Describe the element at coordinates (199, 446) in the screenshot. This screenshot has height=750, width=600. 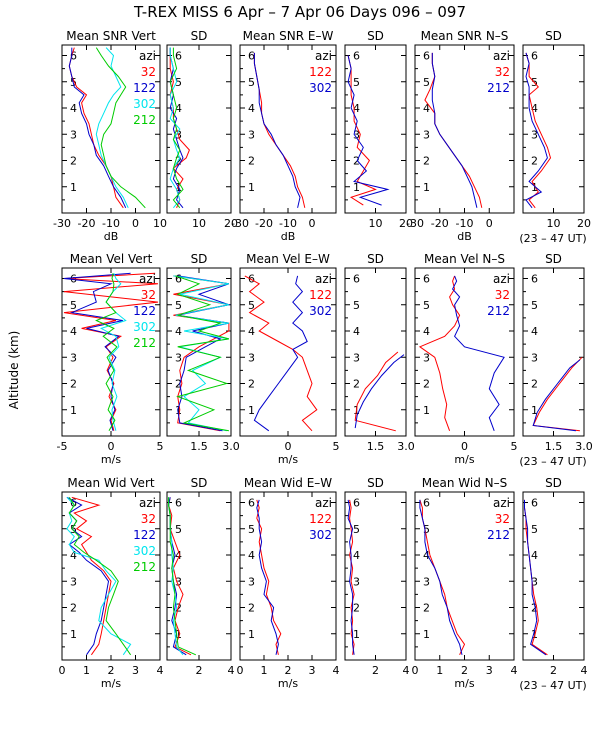
I see `x-tick-label: 1.5` at that location.